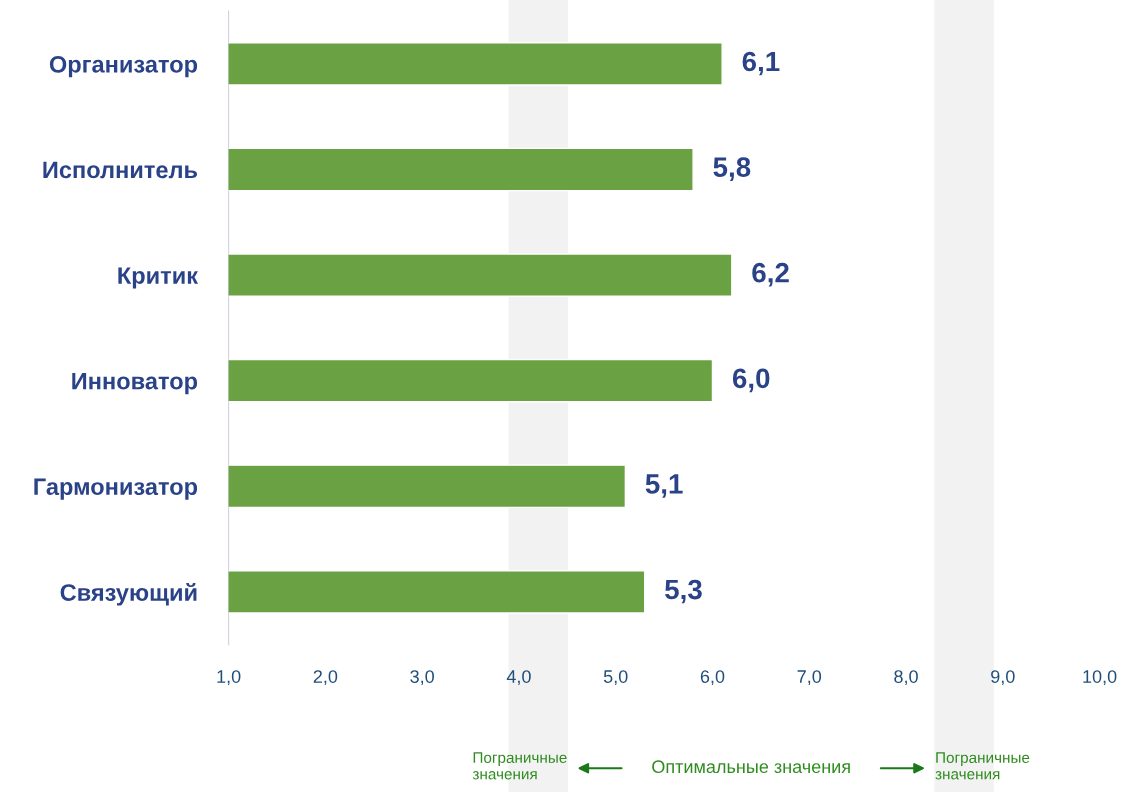 This screenshot has width=1143, height=792. What do you see at coordinates (751, 767) in the screenshot?
I see `text: Оптимальные значения` at bounding box center [751, 767].